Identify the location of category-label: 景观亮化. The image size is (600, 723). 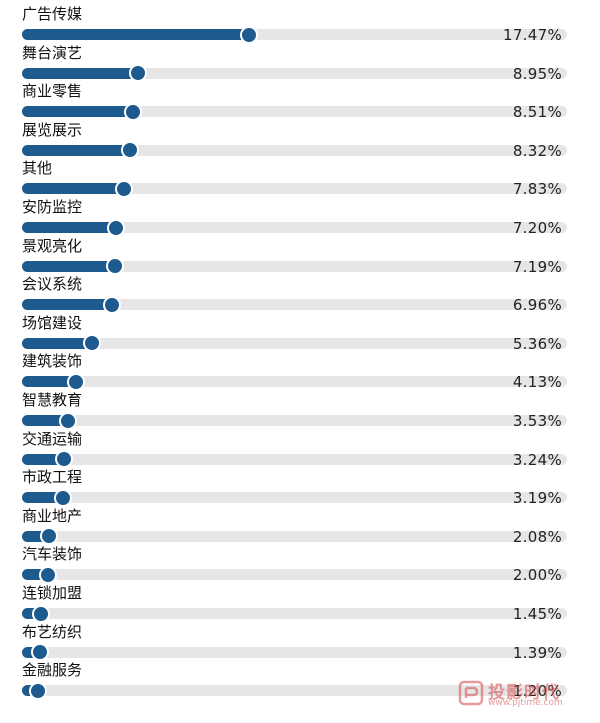
(52, 245).